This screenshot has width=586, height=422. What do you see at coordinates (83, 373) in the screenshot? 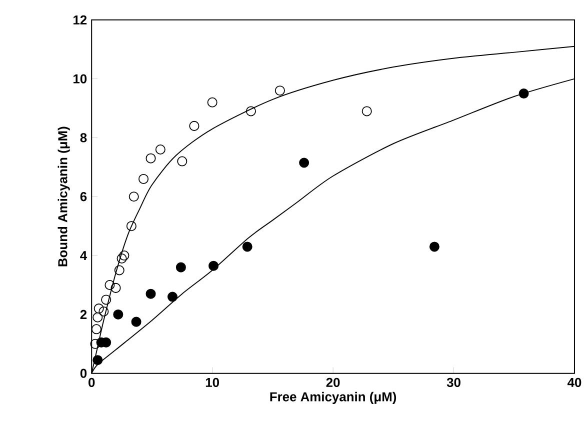
I see `y-tick-label: 0` at bounding box center [83, 373].